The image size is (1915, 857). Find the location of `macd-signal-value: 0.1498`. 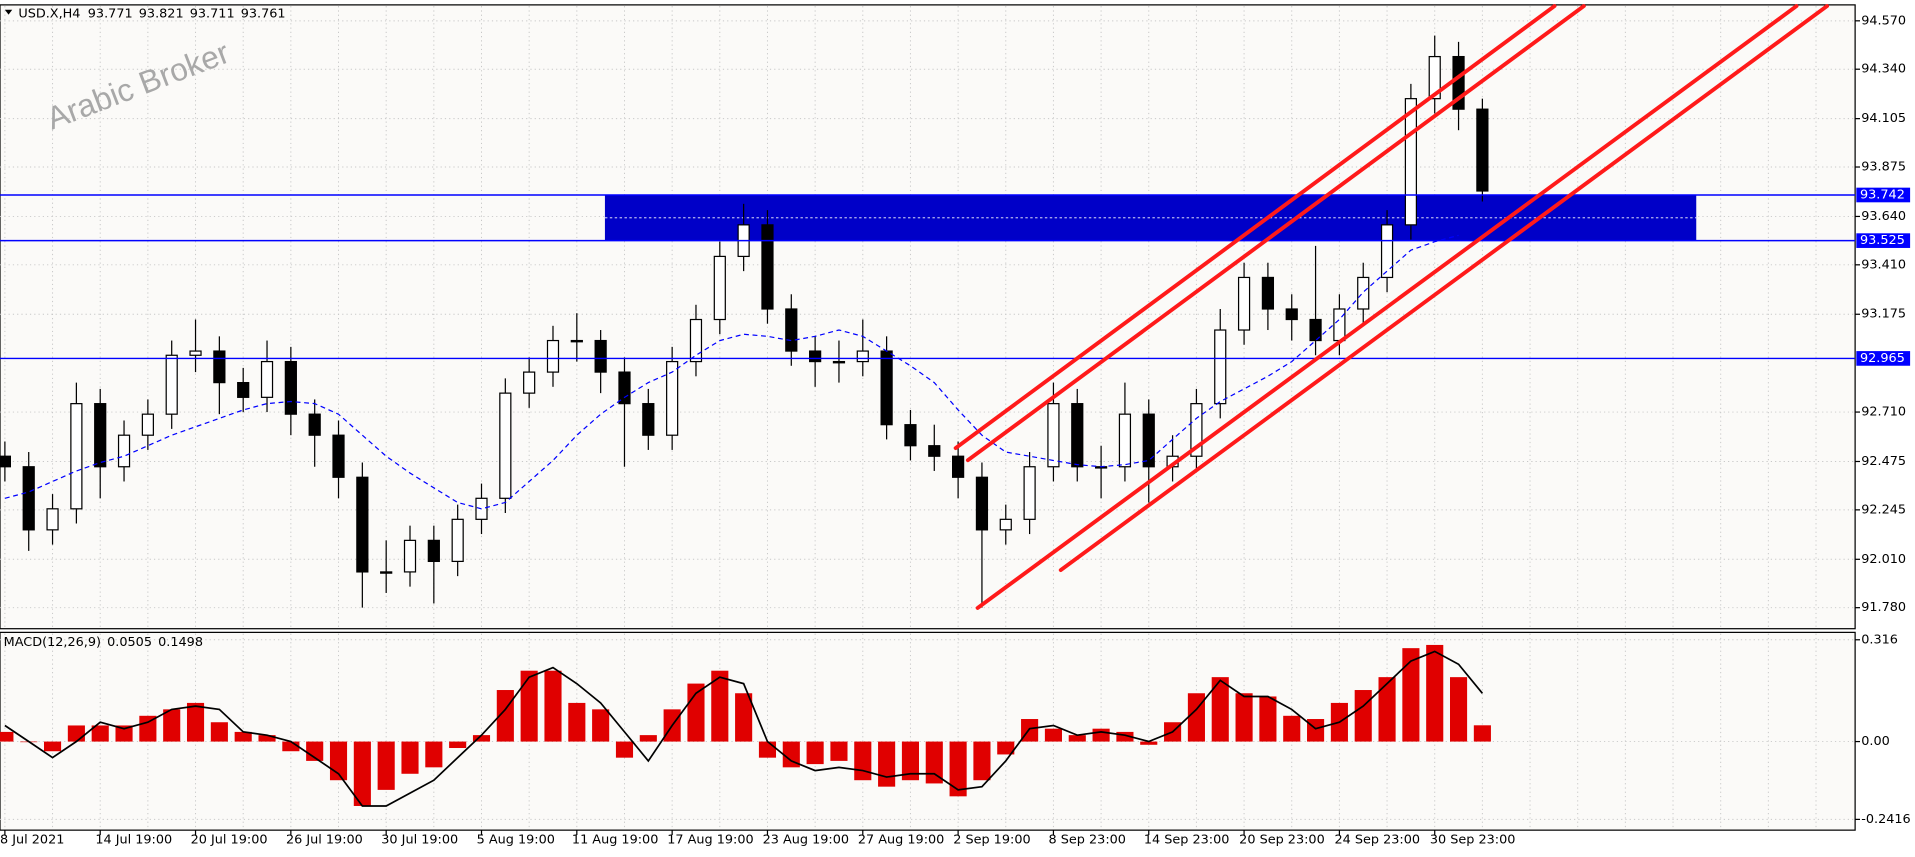

macd-signal-value: 0.1498 is located at coordinates (180, 642).